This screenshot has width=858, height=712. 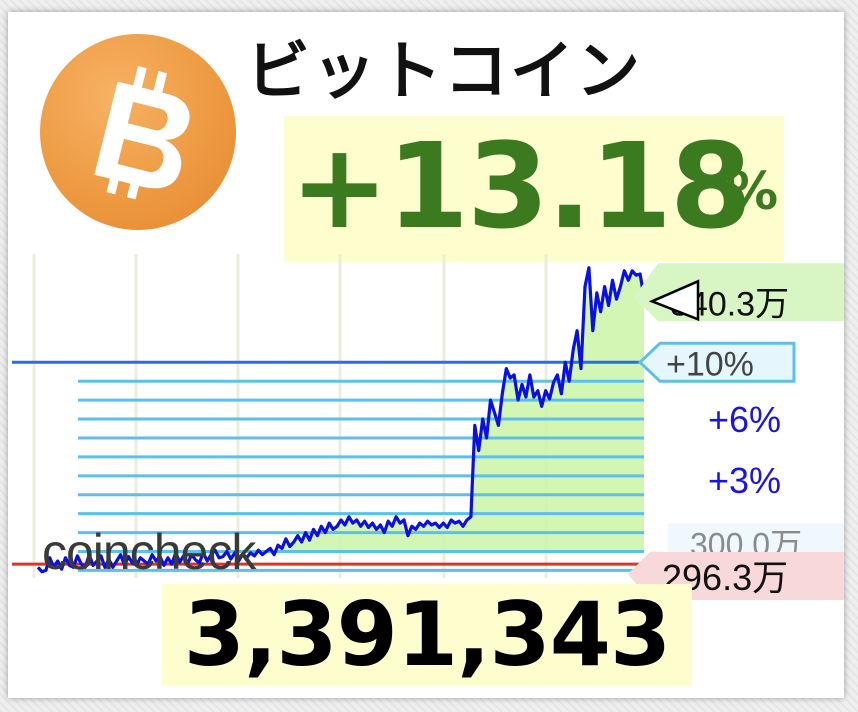 What do you see at coordinates (744, 419) in the screenshot?
I see `six-percent-label: +6%` at bounding box center [744, 419].